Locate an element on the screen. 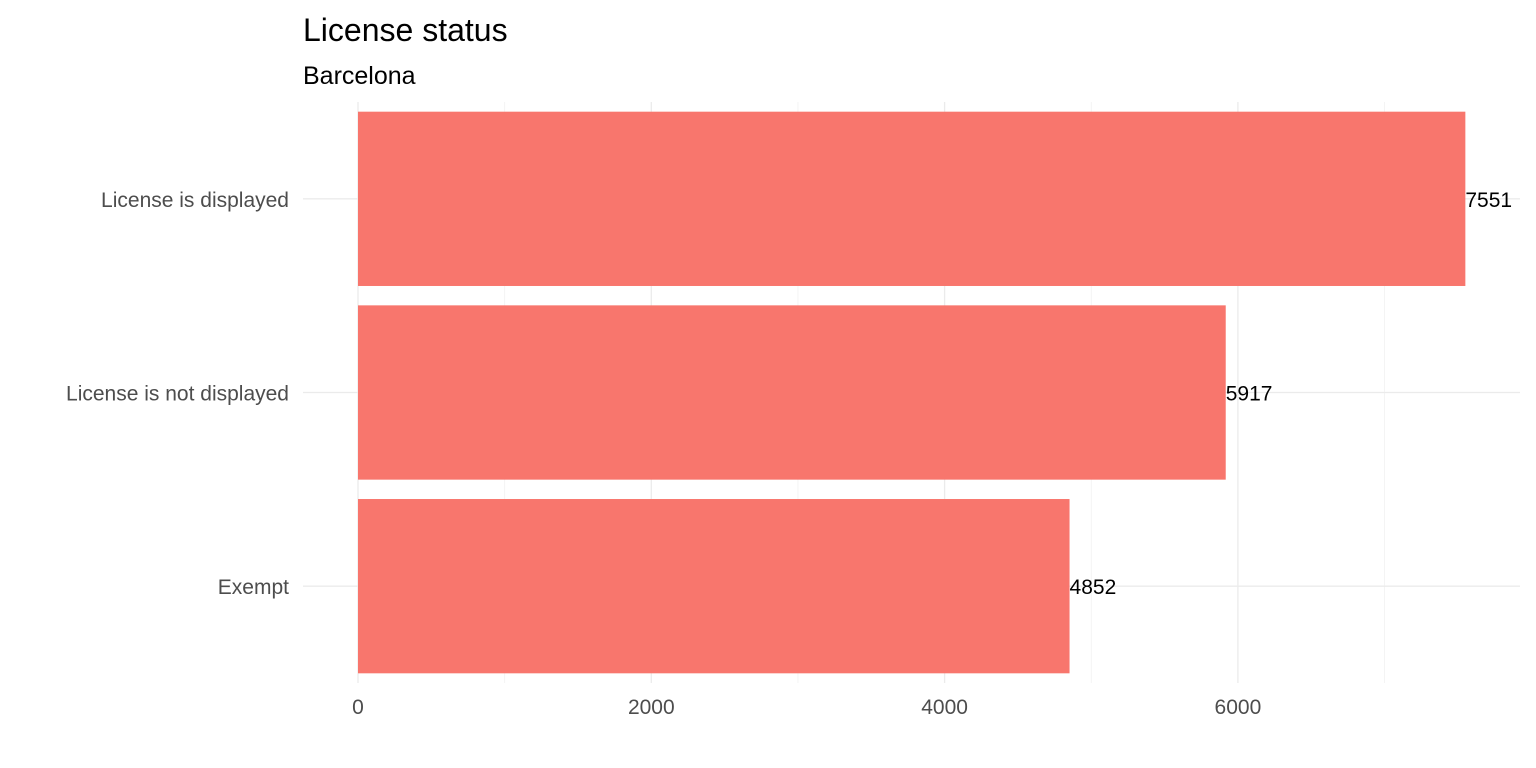  x-tick-label-0: 0 is located at coordinates (358, 707).